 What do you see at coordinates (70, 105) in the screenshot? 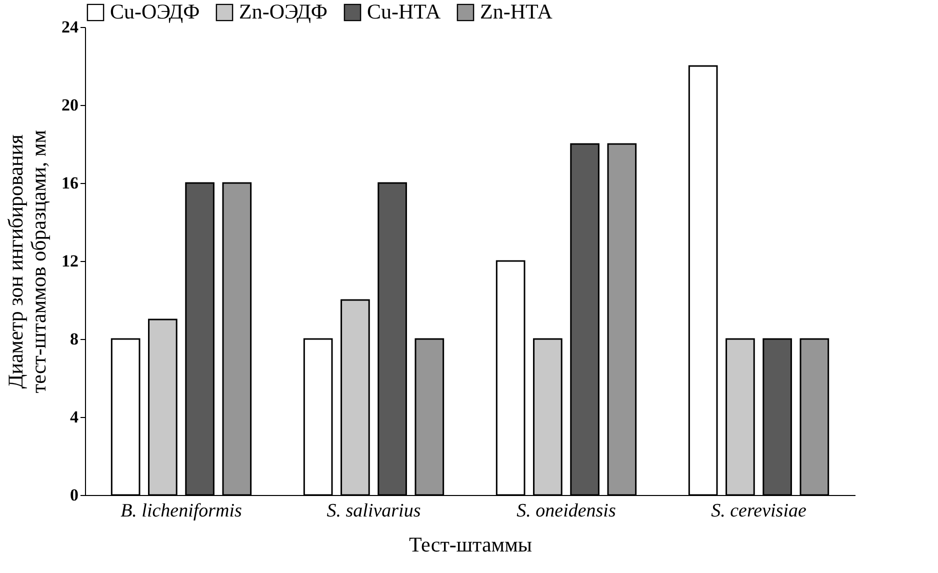
I see `y-tick-label: 20` at bounding box center [70, 105].